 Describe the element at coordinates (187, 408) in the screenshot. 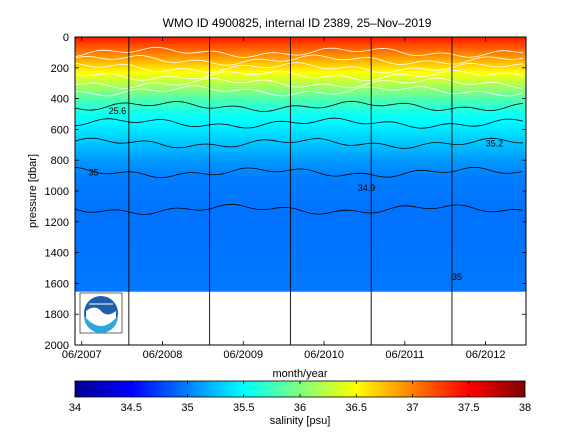

I see `colorbar-tick-label: 35` at that location.